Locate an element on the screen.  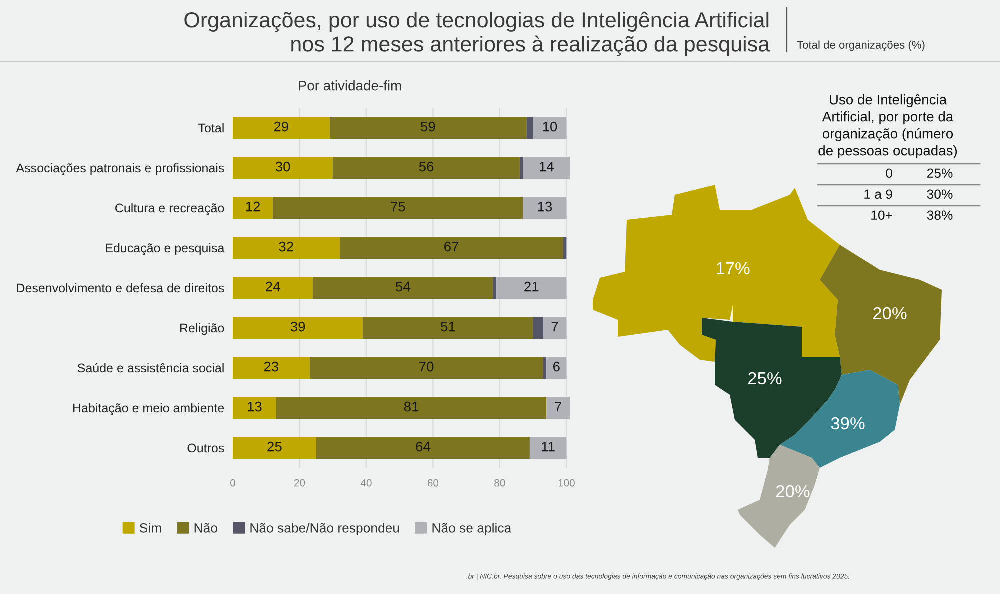
x-tick-label: 60 is located at coordinates (433, 483).